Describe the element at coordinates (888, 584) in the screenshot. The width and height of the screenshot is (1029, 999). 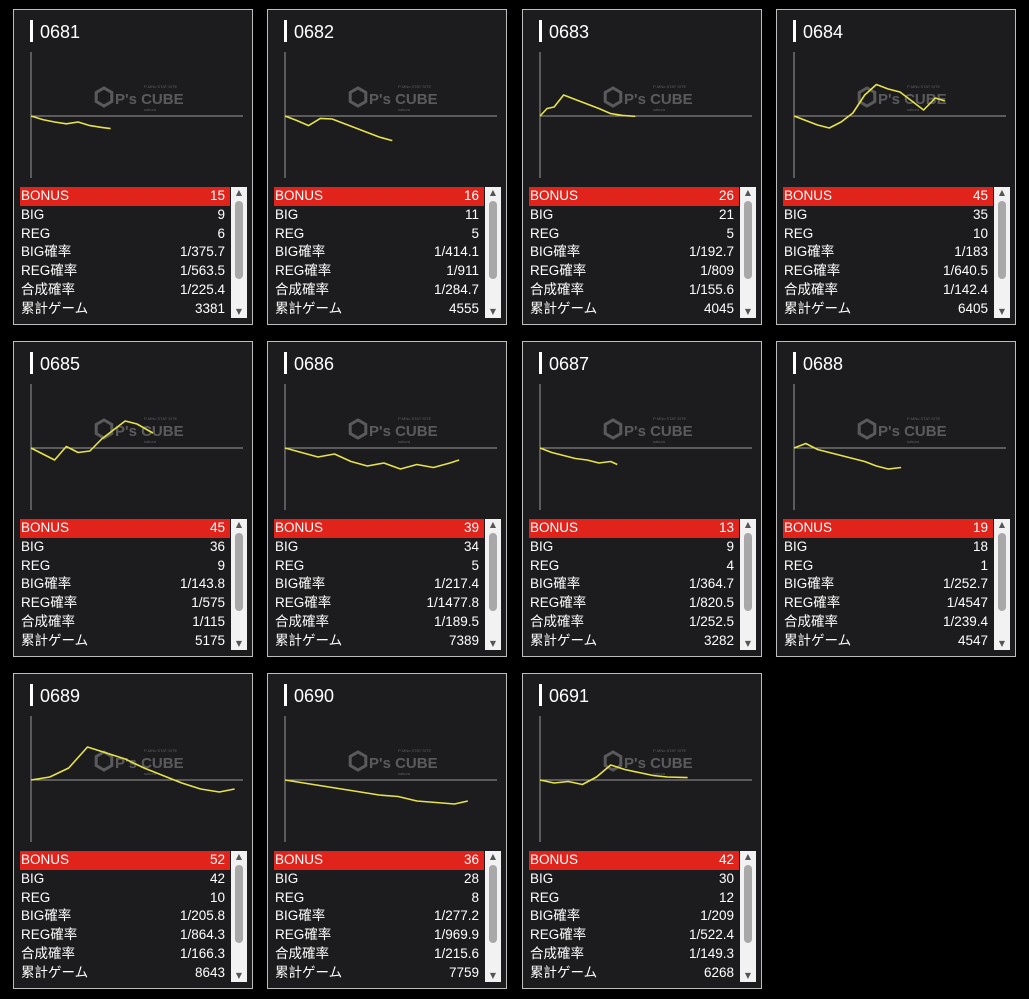
I see `big-prob-row: BIG確率 1/252.7` at that location.